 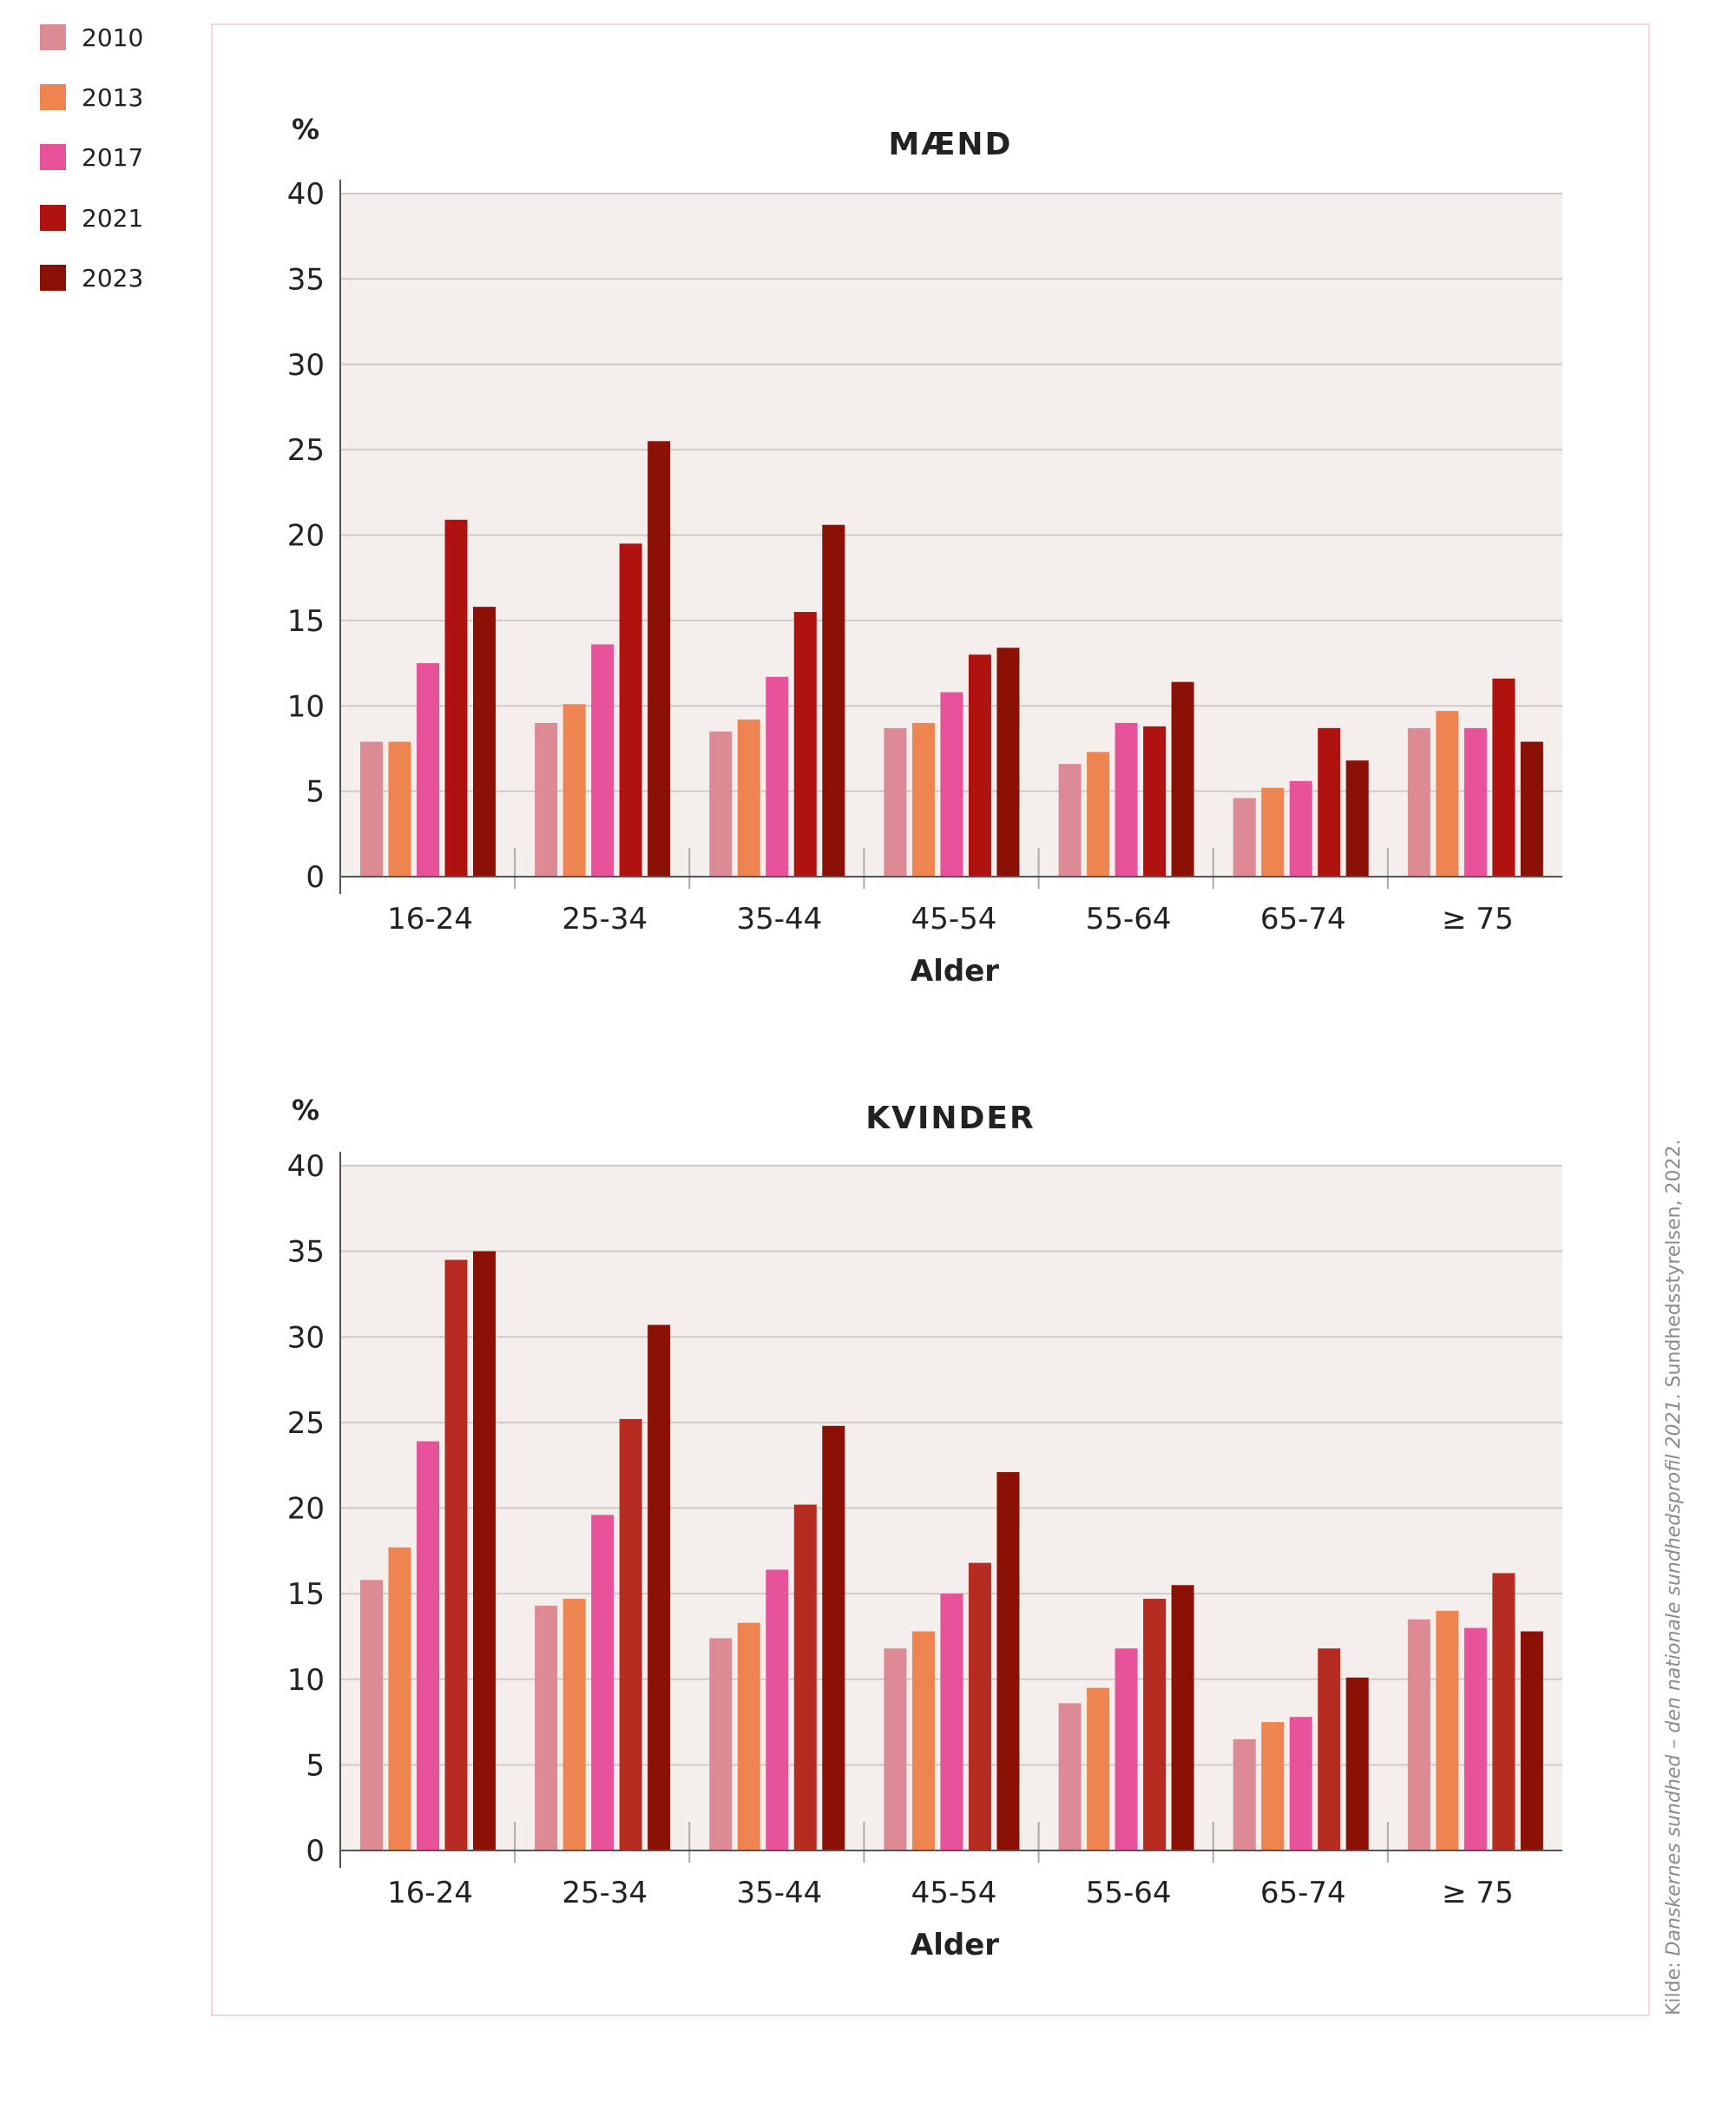 I want to click on y-axis-unit: %, so click(x=305, y=1111).